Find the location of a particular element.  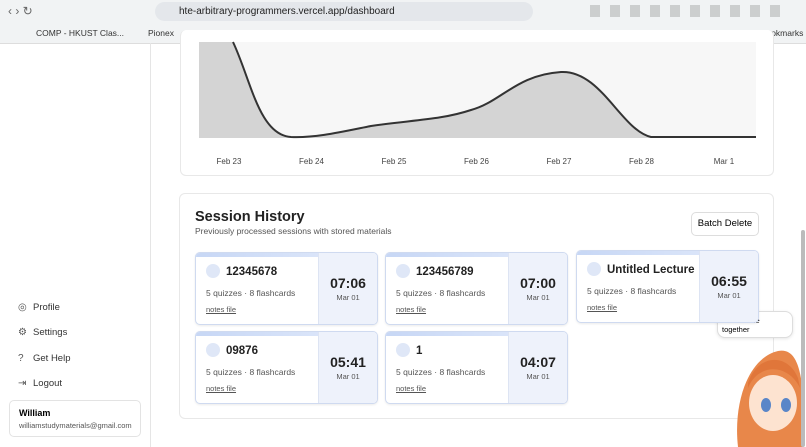

assistant-avatar is located at coordinates (765, 395).